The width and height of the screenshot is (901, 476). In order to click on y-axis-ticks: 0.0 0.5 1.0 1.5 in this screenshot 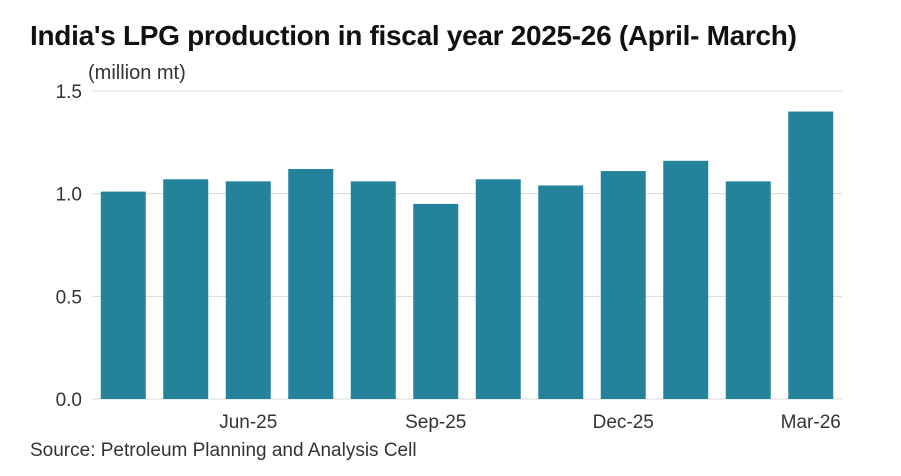, I will do `click(69, 246)`.